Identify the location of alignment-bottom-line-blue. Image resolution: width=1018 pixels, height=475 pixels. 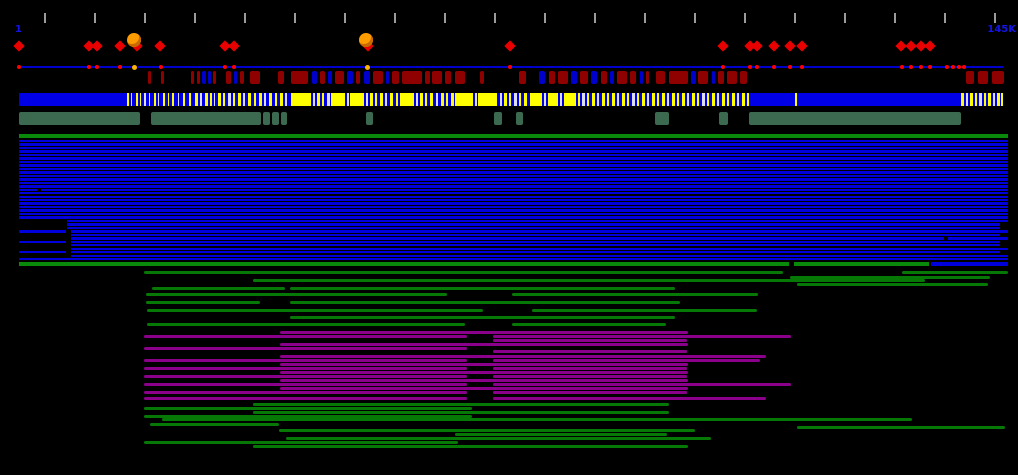
(969, 264).